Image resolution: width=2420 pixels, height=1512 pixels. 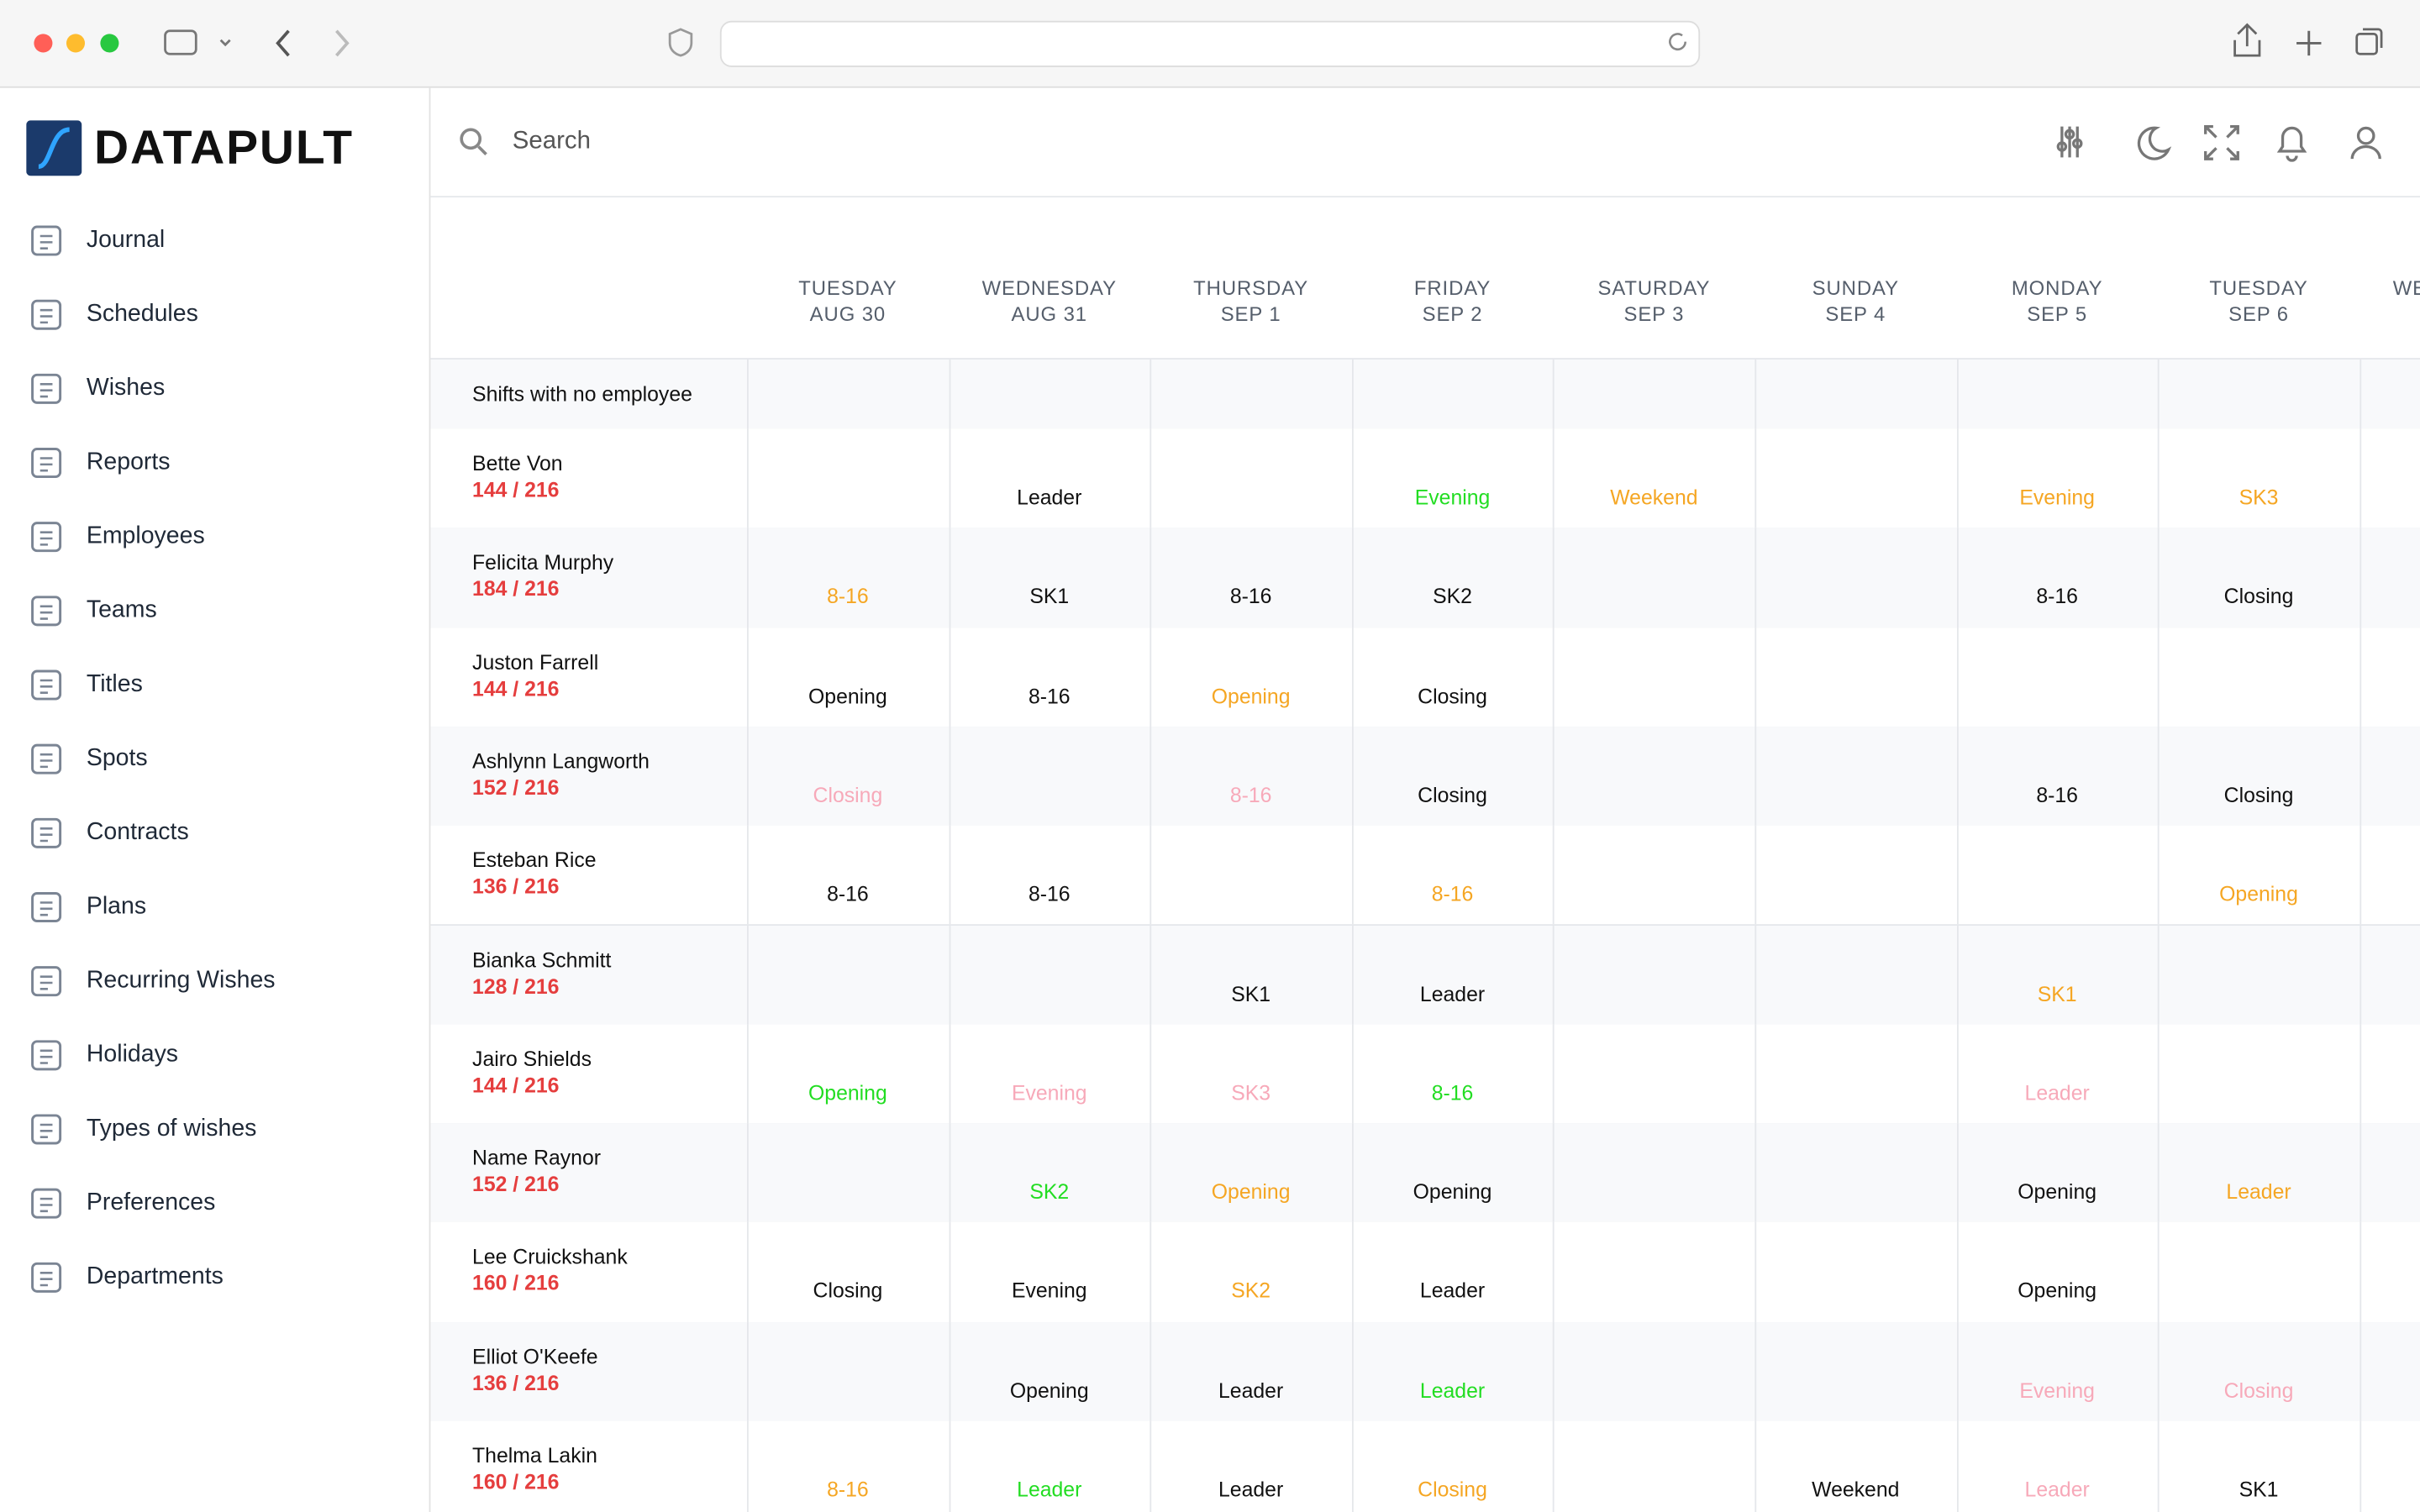 What do you see at coordinates (85, 685) in the screenshot?
I see `nav-item: Titles` at bounding box center [85, 685].